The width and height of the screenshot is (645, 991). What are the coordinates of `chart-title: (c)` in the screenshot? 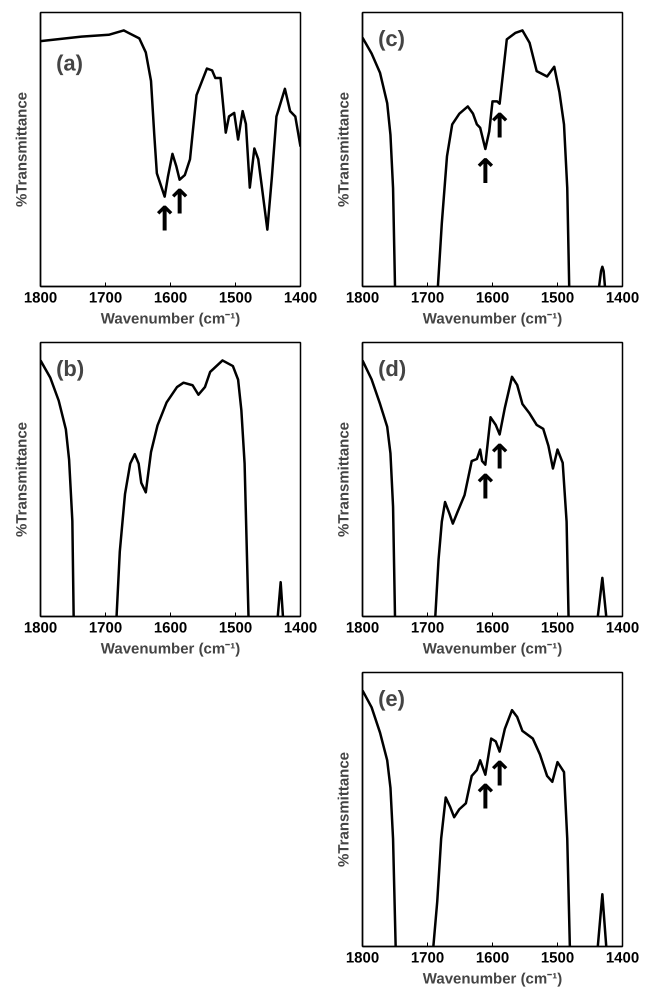 It's located at (391, 39).